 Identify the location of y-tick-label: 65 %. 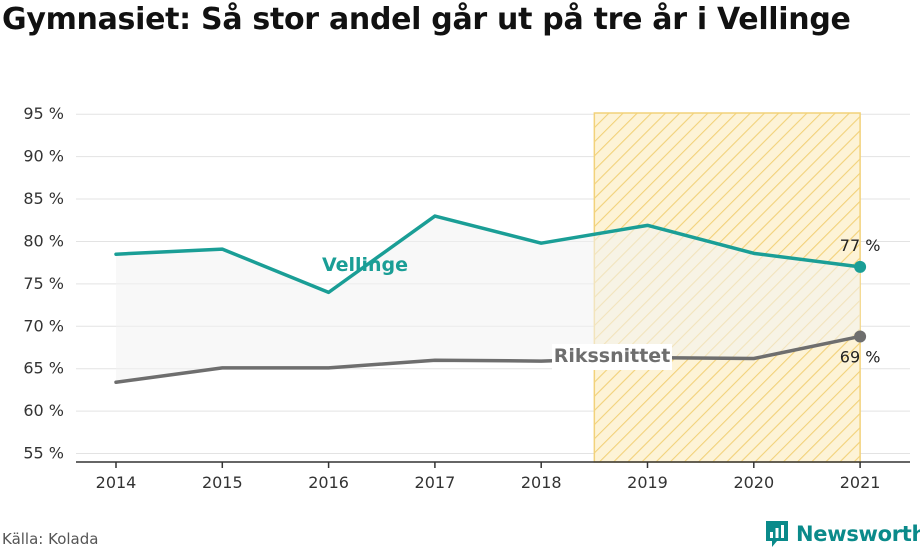
(43, 368).